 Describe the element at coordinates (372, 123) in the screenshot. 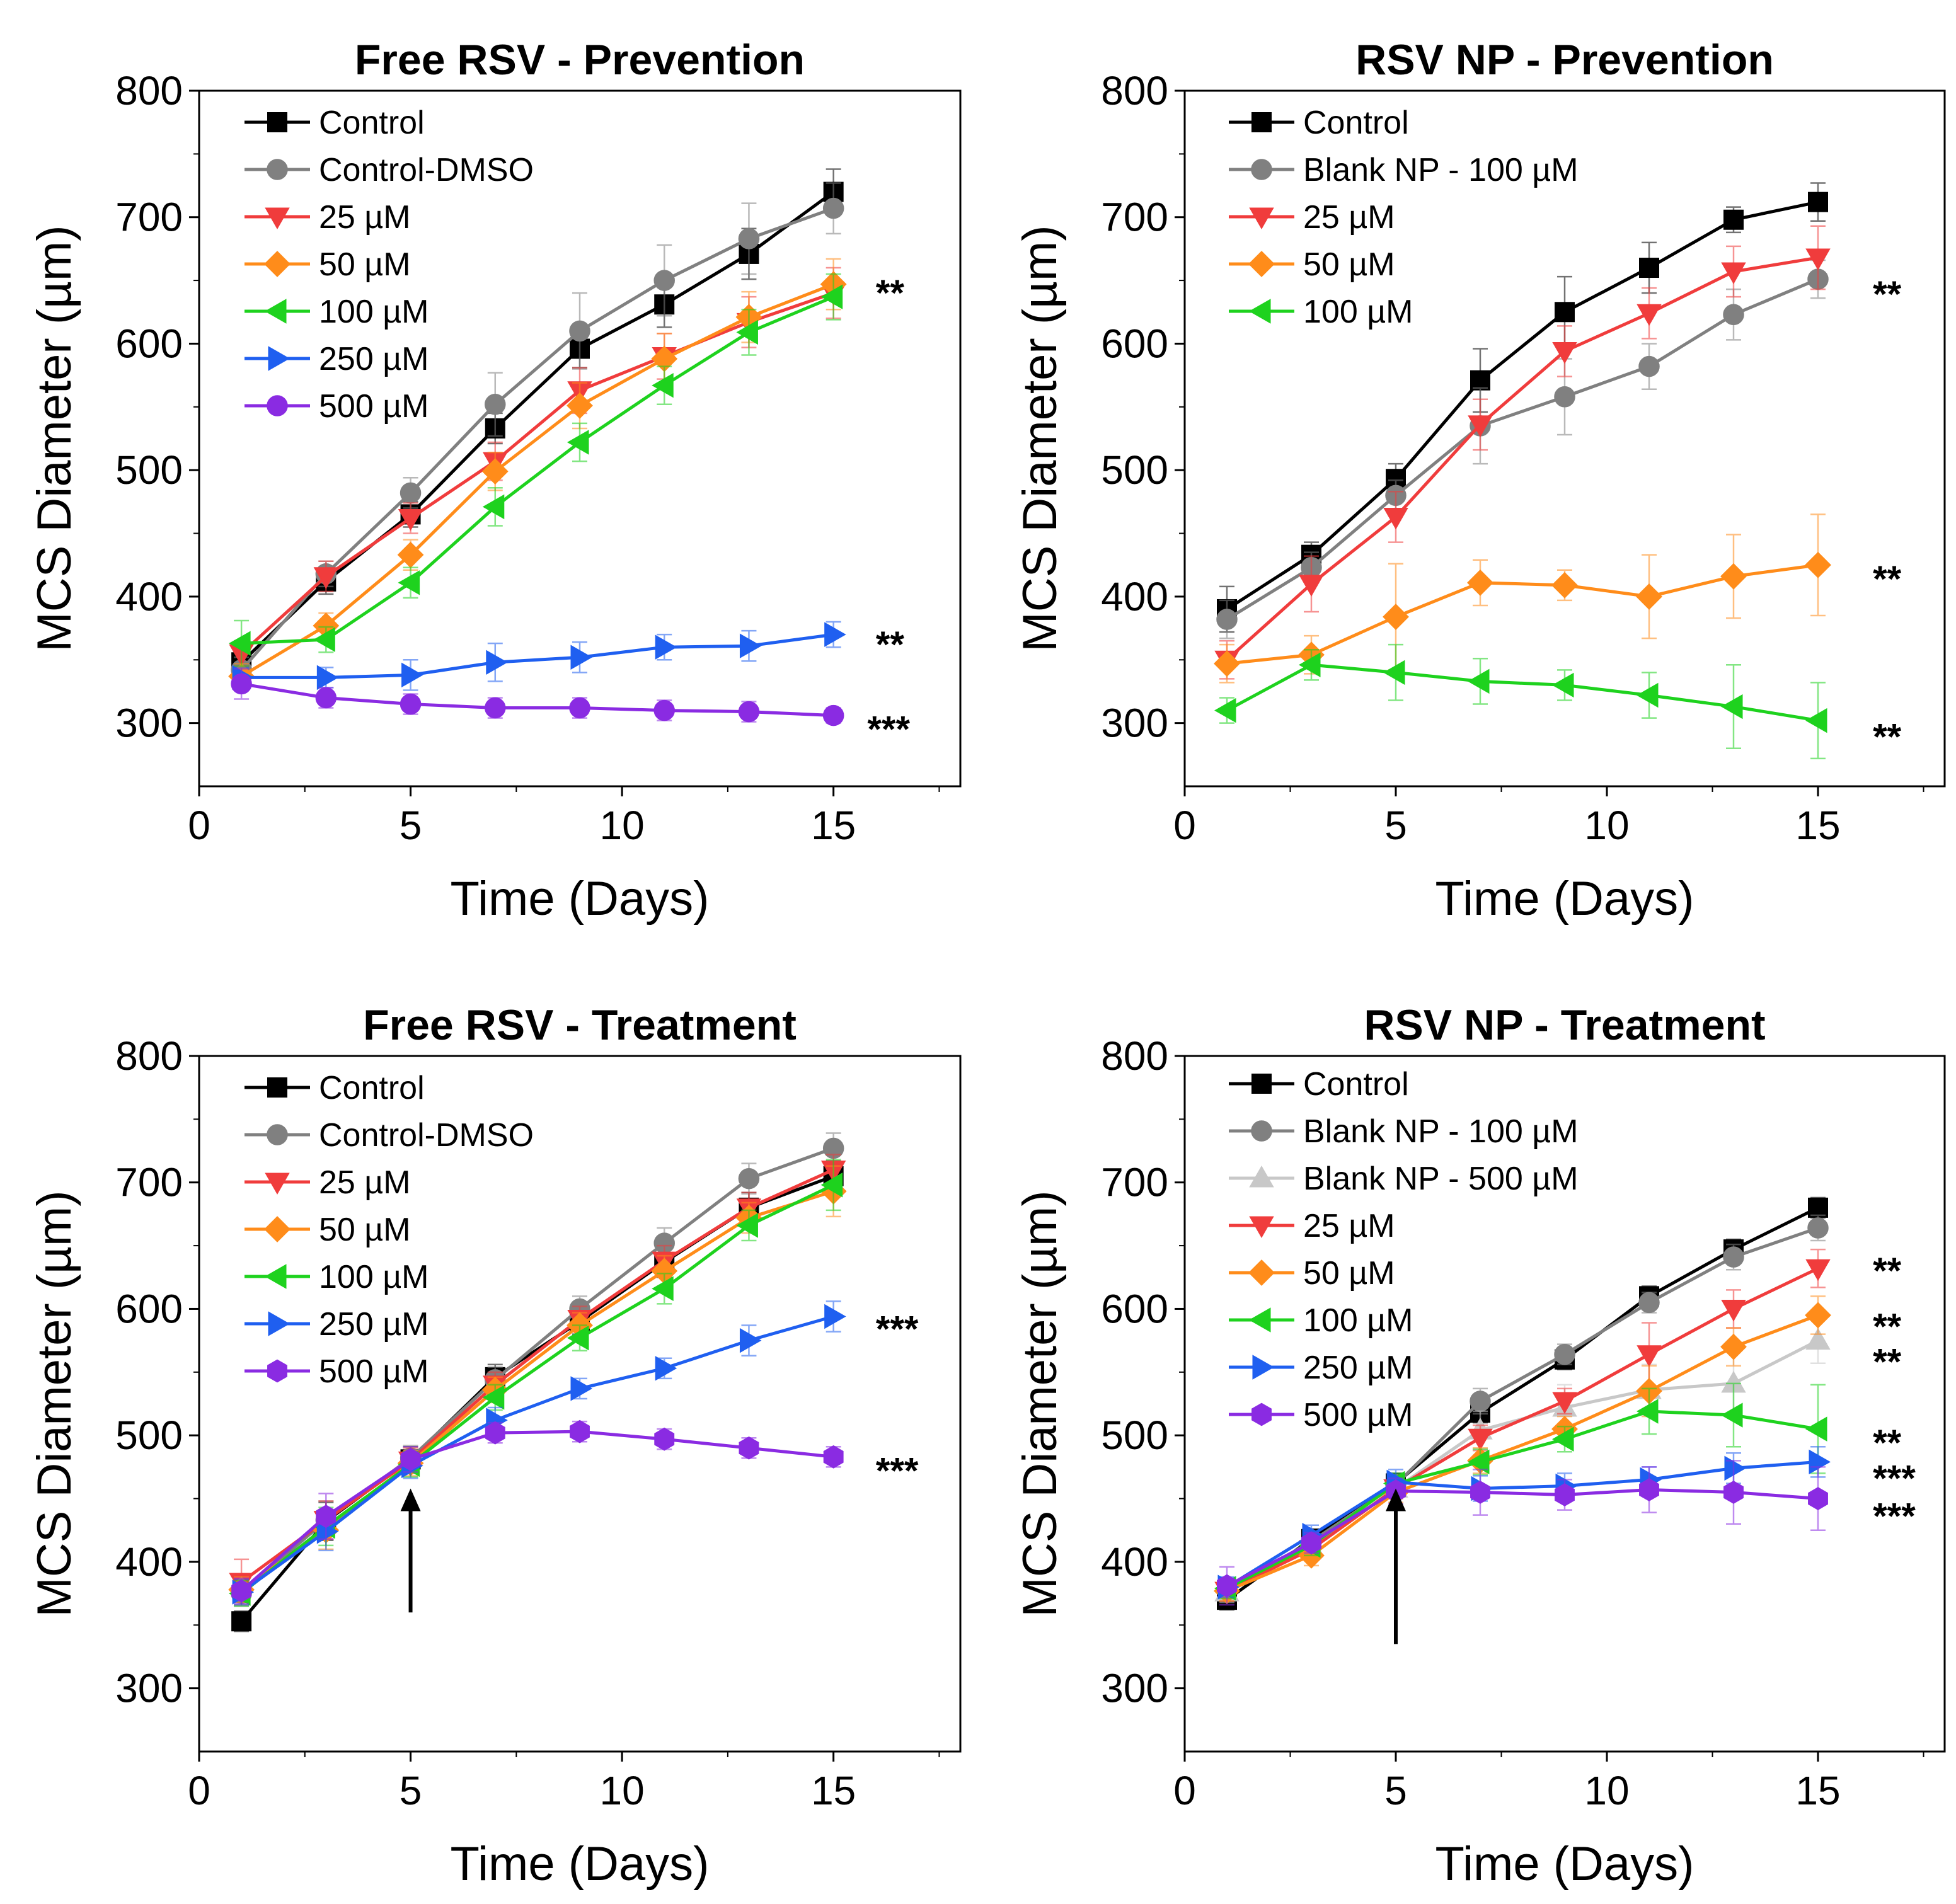

I see `legend-label: Control` at that location.